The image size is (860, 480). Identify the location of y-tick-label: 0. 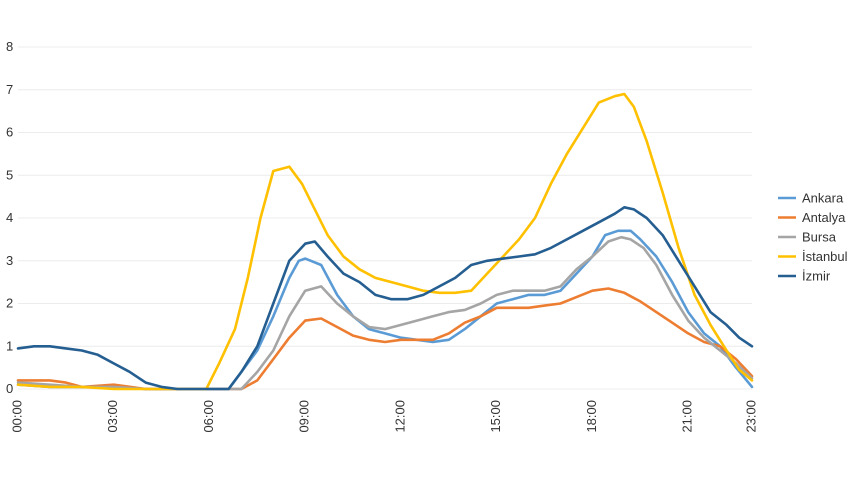
(9, 388).